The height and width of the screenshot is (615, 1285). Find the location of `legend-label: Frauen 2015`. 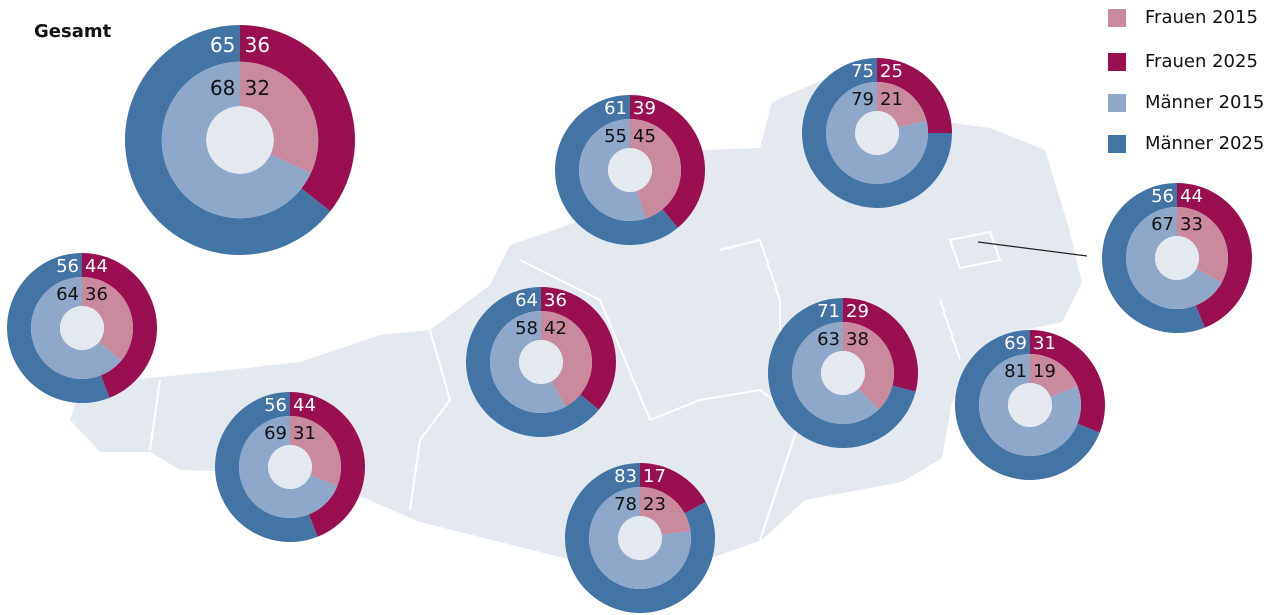

legend-label: Frauen 2015 is located at coordinates (1201, 17).